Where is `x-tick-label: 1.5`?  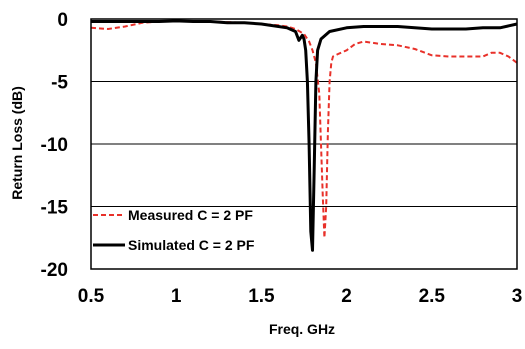
x-tick-label: 1.5 is located at coordinates (261, 296).